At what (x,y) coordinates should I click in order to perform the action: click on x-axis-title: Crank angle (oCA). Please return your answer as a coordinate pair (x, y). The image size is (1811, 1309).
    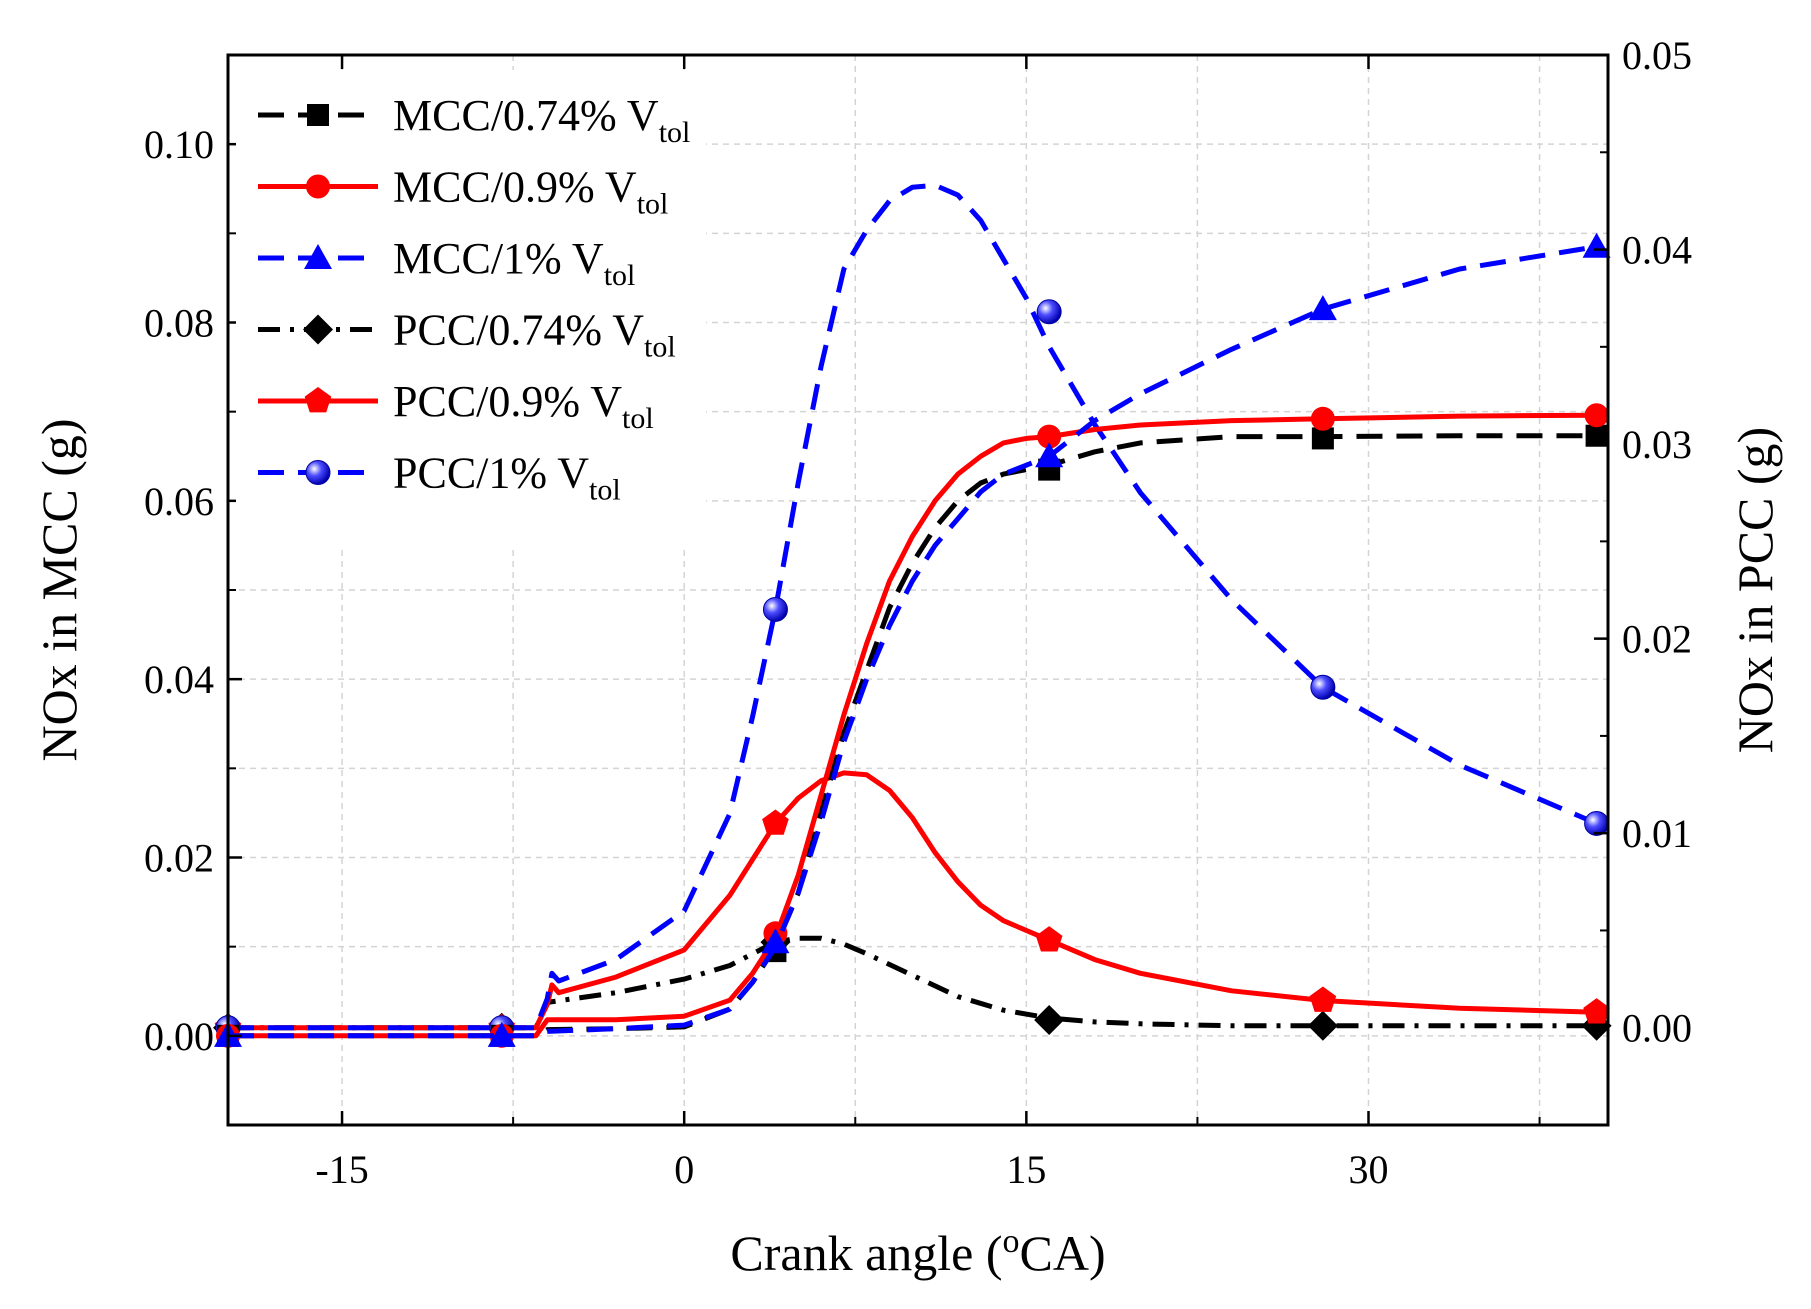
    Looking at the image, I should click on (917, 1252).